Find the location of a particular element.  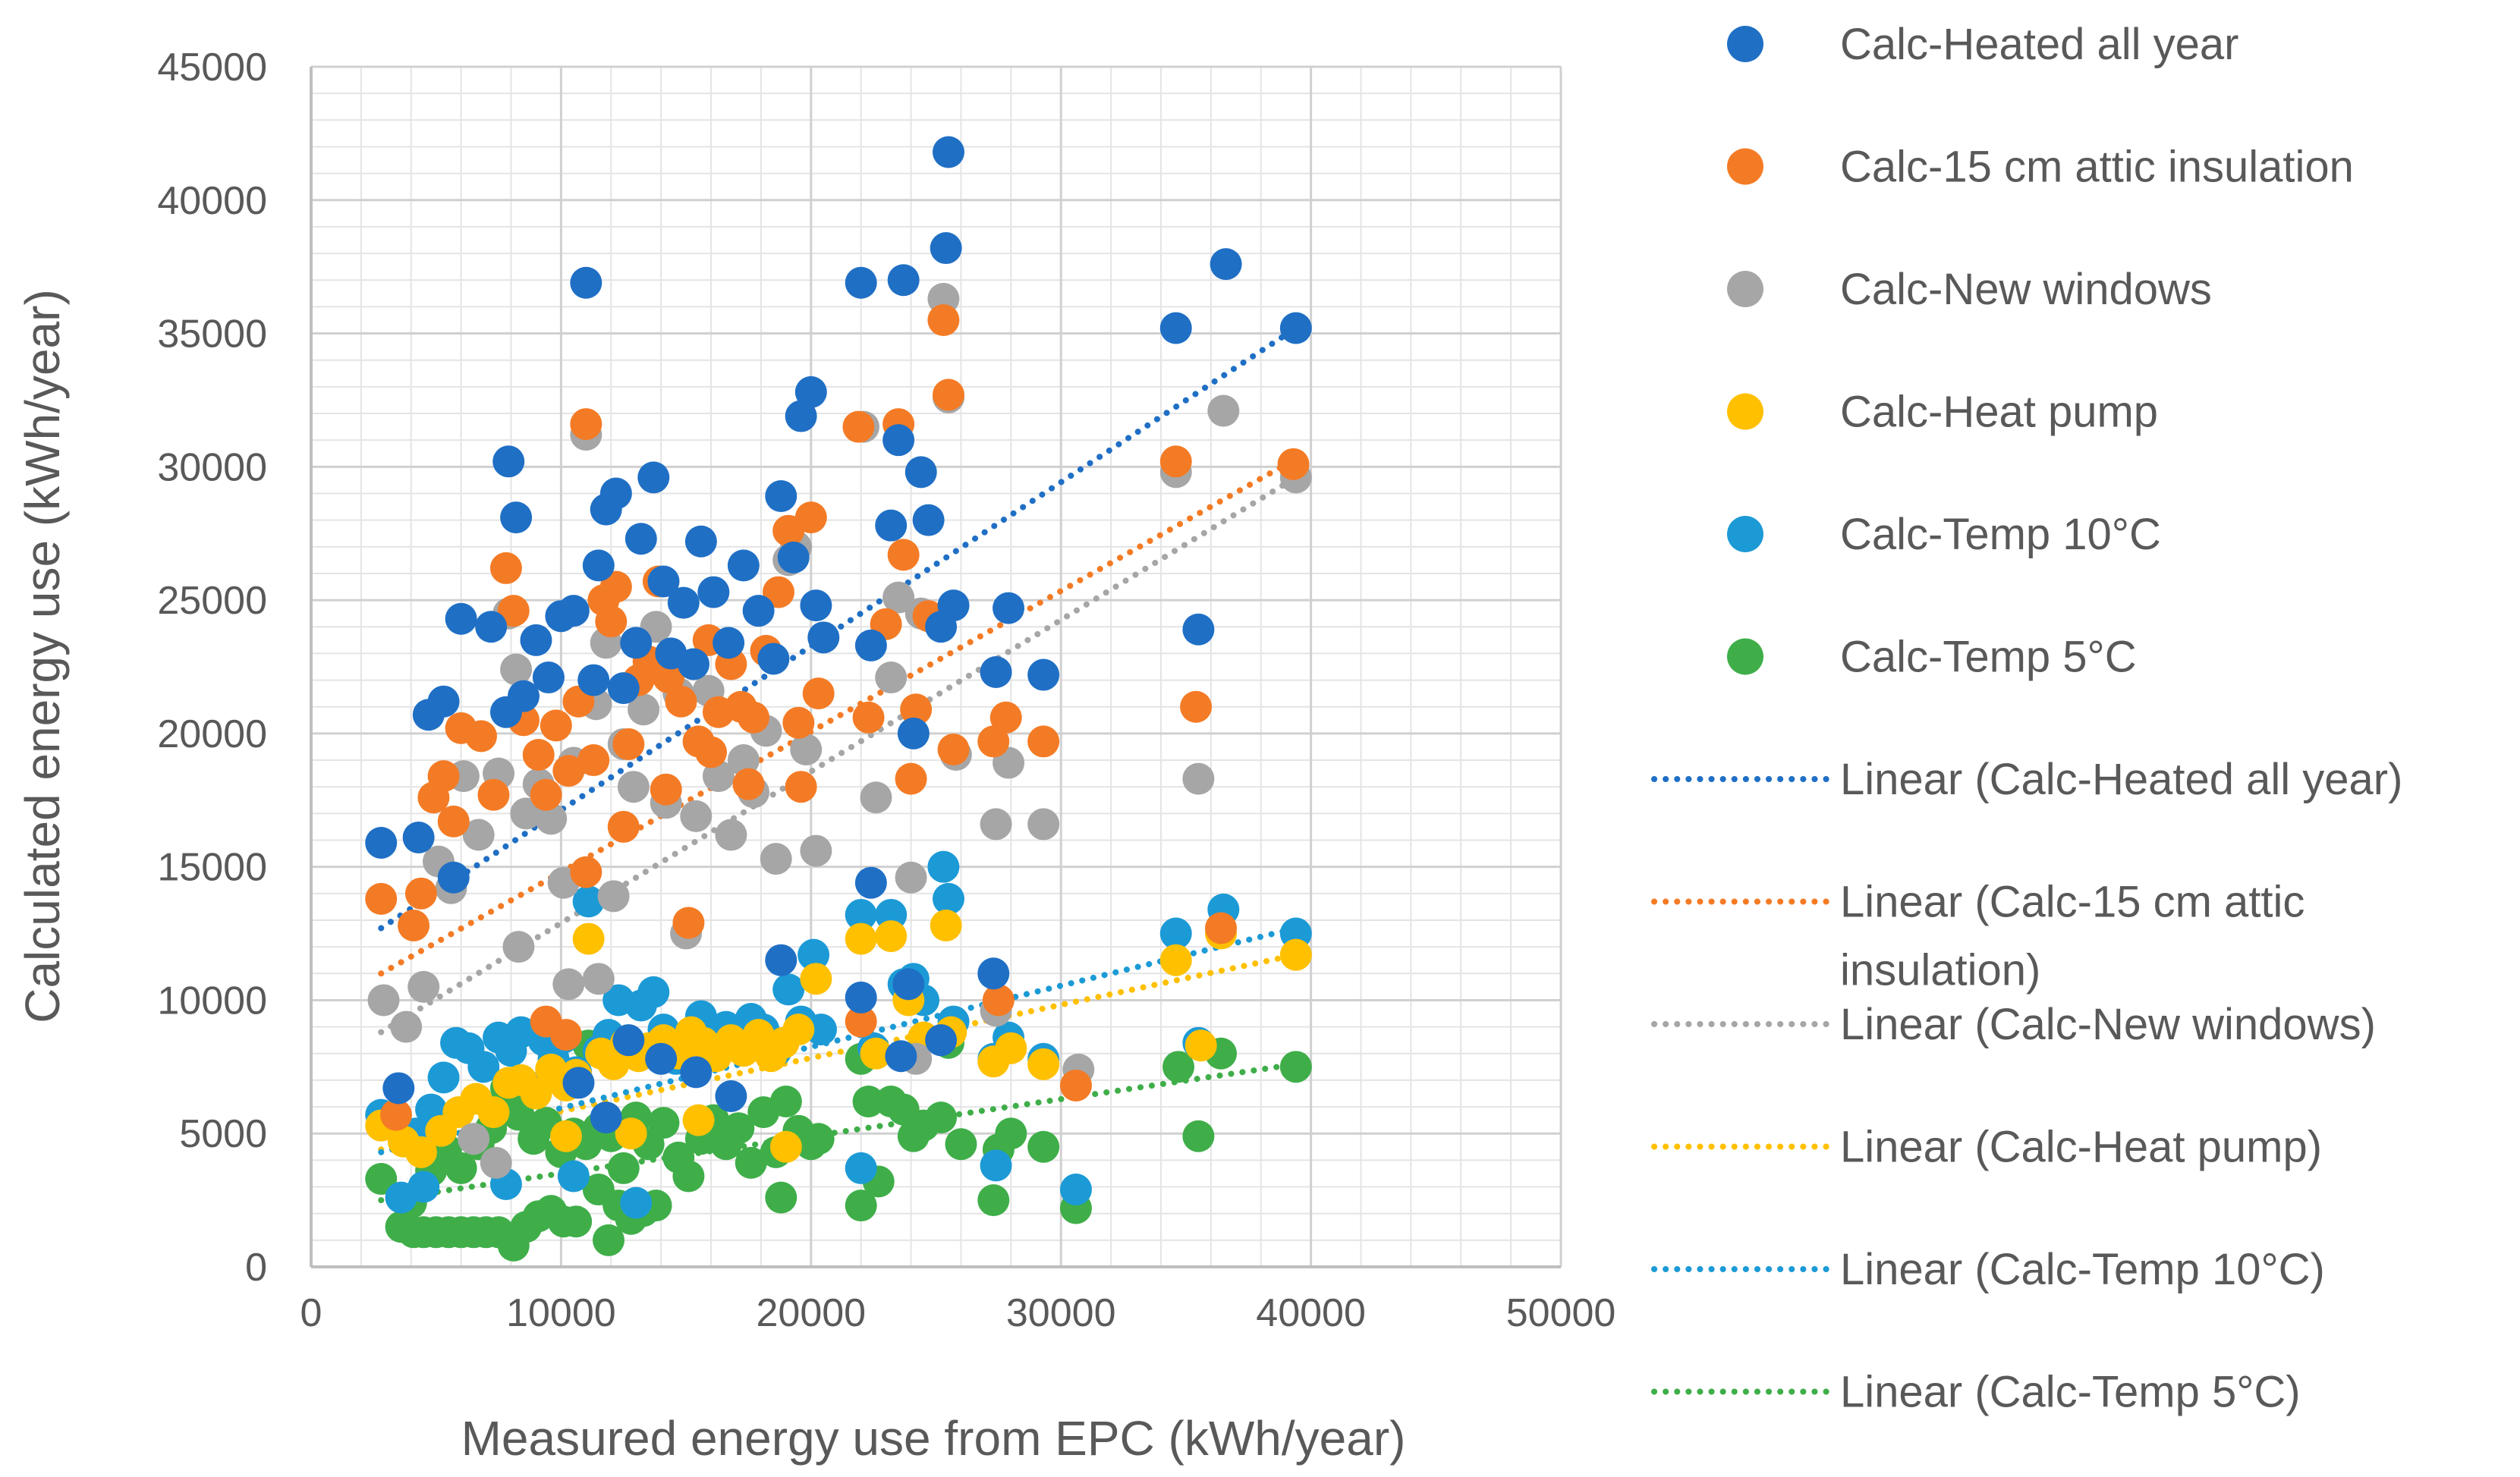

trendline is located at coordinates (838, 755).